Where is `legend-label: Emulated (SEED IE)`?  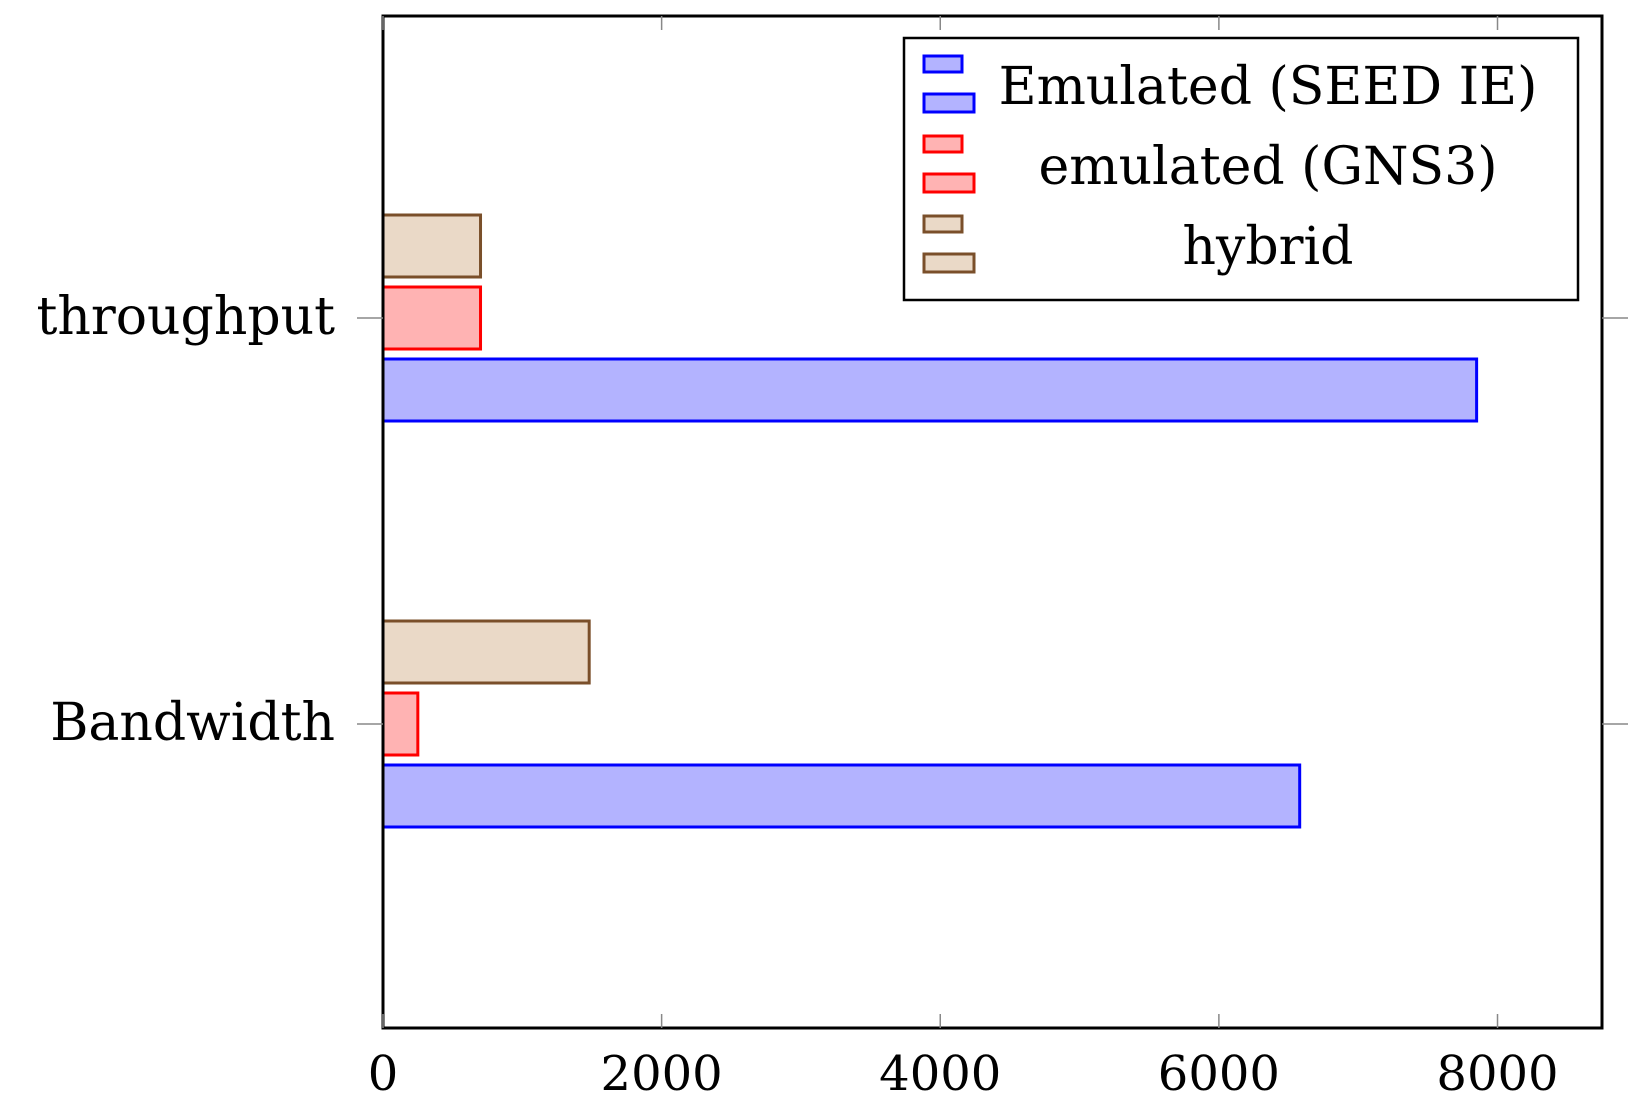
legend-label: Emulated (SEED IE) is located at coordinates (1268, 87).